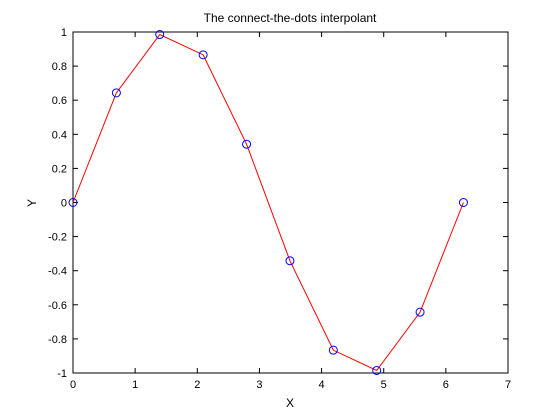  Describe the element at coordinates (73, 385) in the screenshot. I see `x-tick-label: 0` at that location.